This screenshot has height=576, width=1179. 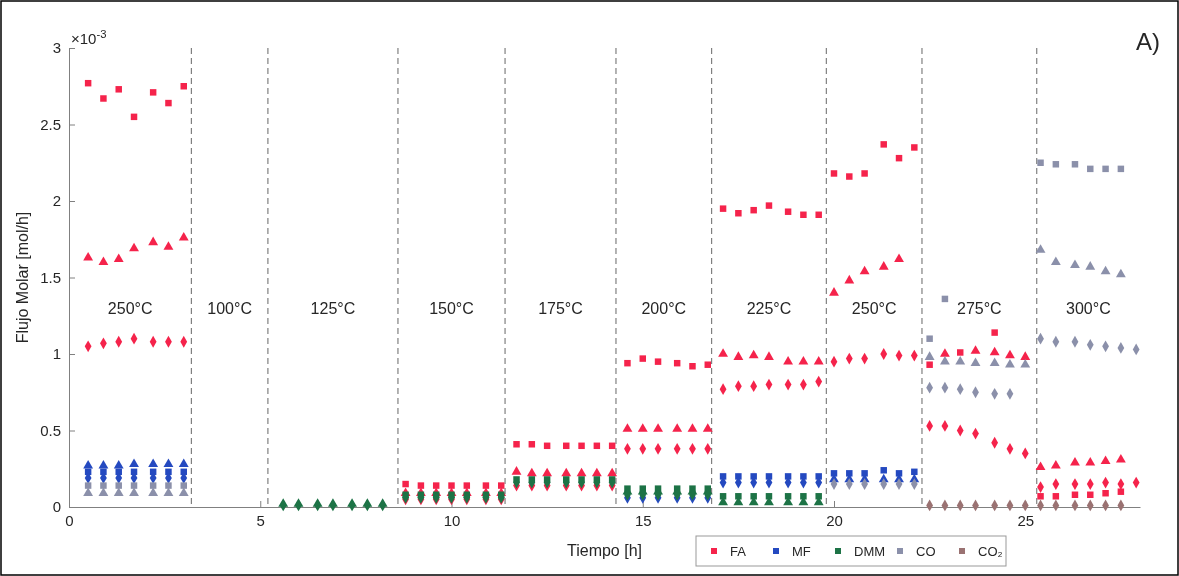 I want to click on x-tick-label: 5, so click(x=260, y=520).